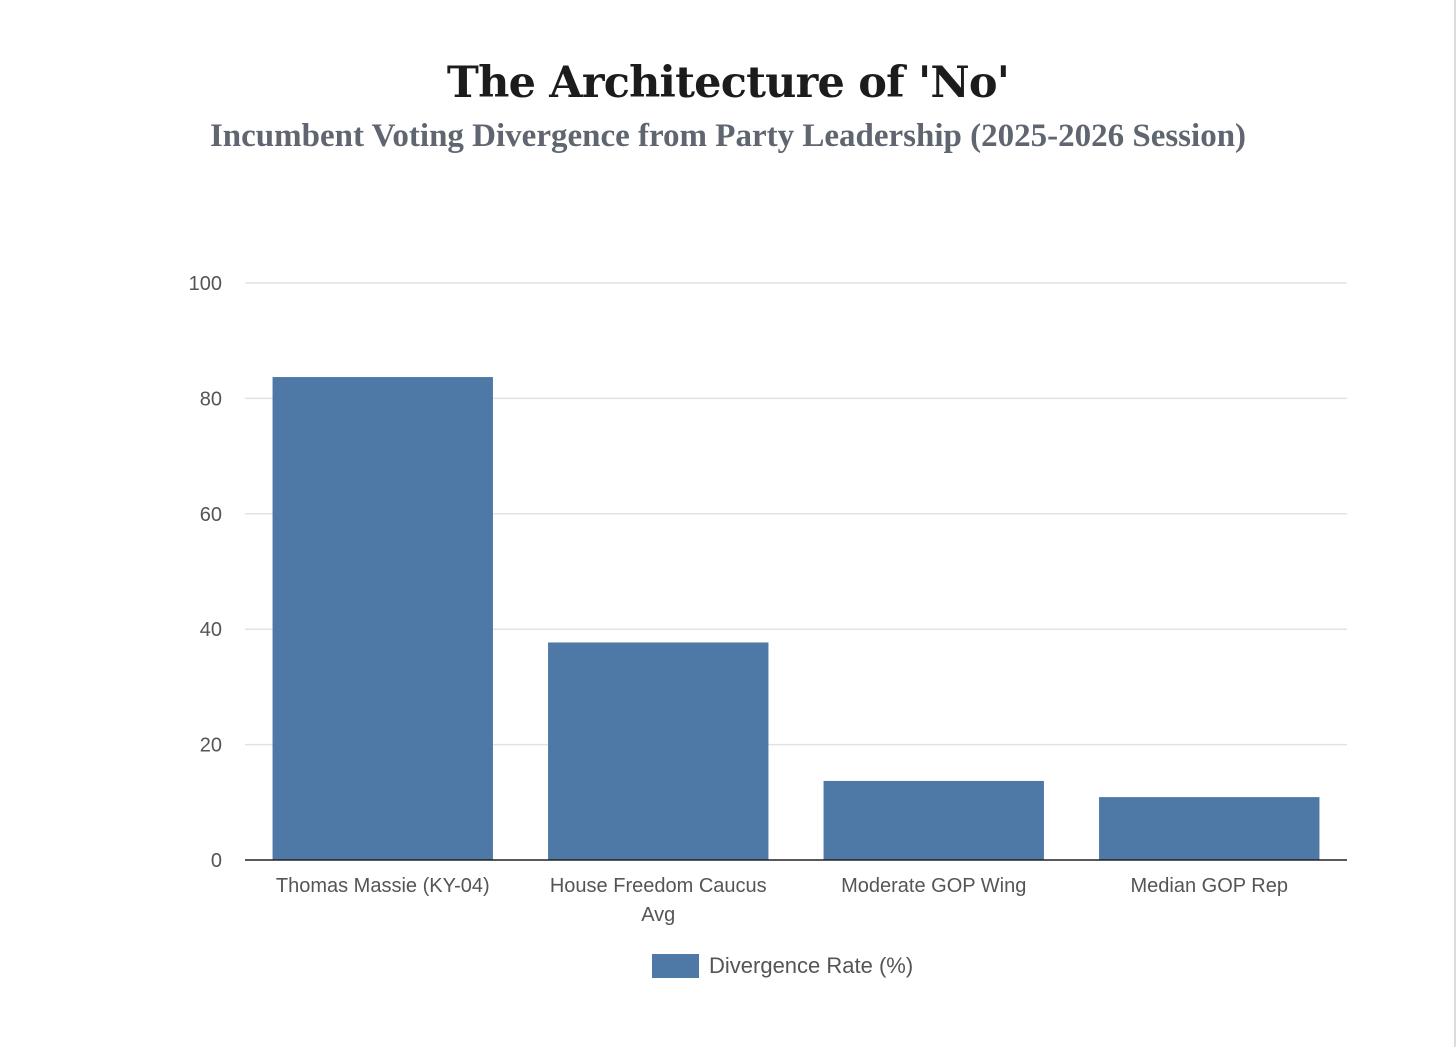 Image resolution: width=1456 pixels, height=1047 pixels. Describe the element at coordinates (383, 886) in the screenshot. I see `x-tick-label: Thomas Massie (KY-04)` at that location.